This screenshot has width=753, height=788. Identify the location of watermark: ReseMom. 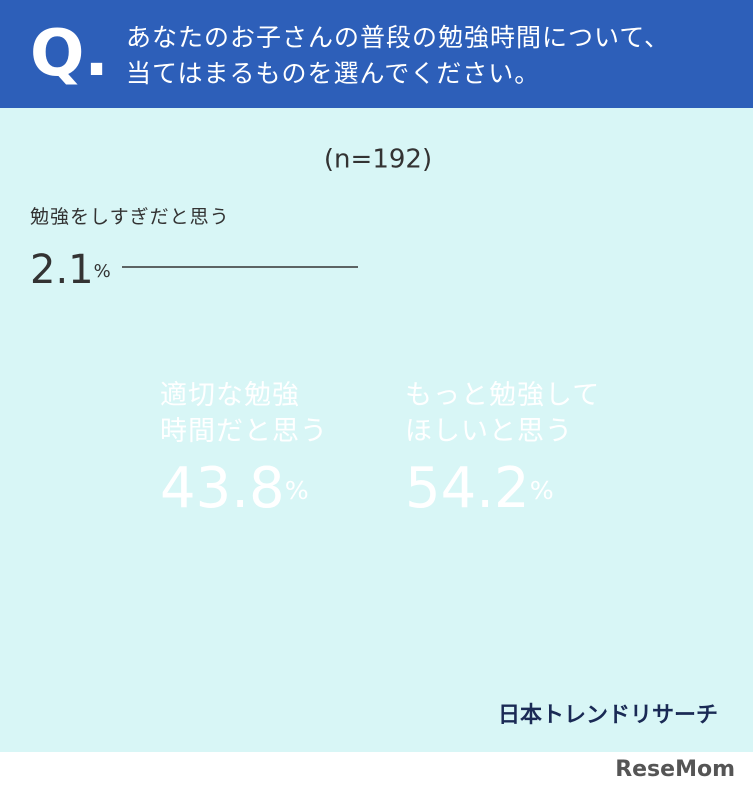
(675, 769).